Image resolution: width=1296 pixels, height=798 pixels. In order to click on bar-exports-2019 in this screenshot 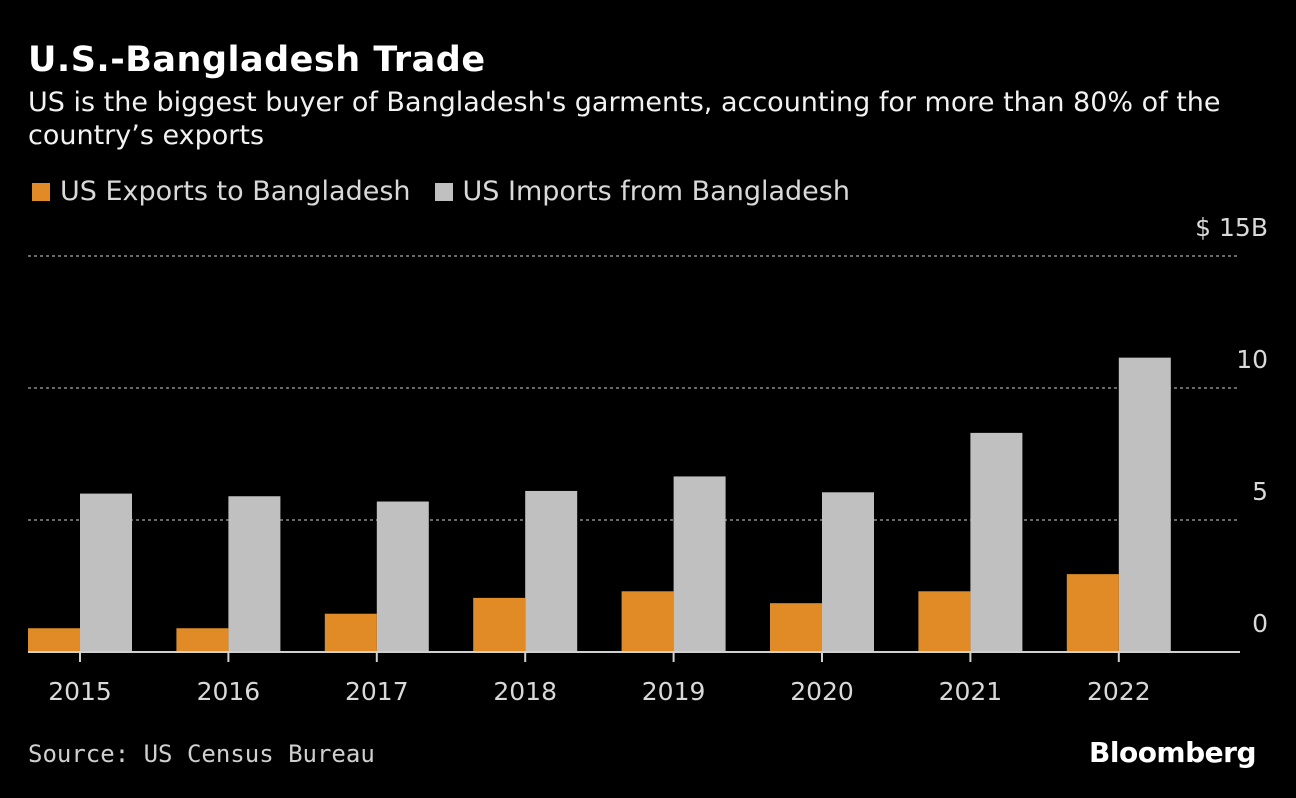, I will do `click(647, 621)`.